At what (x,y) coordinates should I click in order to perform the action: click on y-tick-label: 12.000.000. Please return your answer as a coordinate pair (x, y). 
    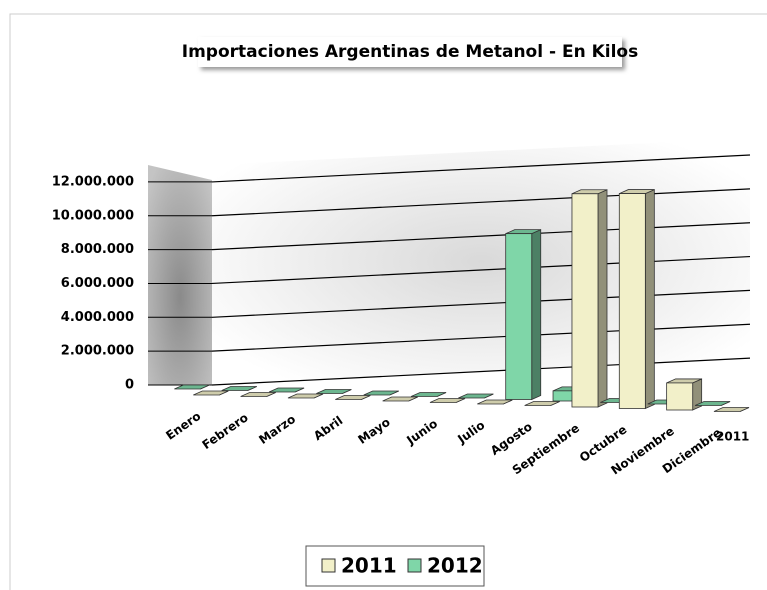
    Looking at the image, I should click on (93, 181).